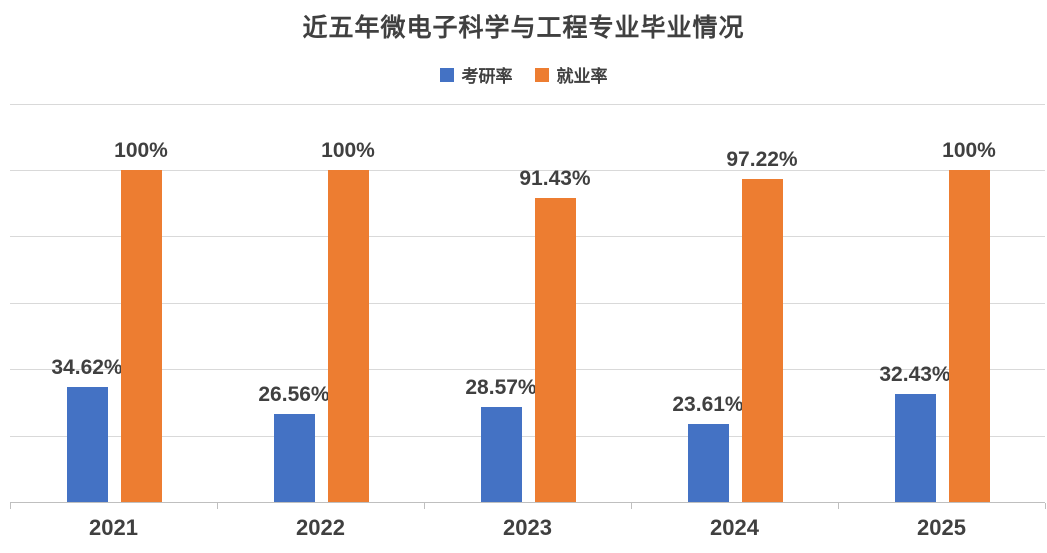  What do you see at coordinates (582, 76) in the screenshot?
I see `legend-label-jiuye: 就业率` at bounding box center [582, 76].